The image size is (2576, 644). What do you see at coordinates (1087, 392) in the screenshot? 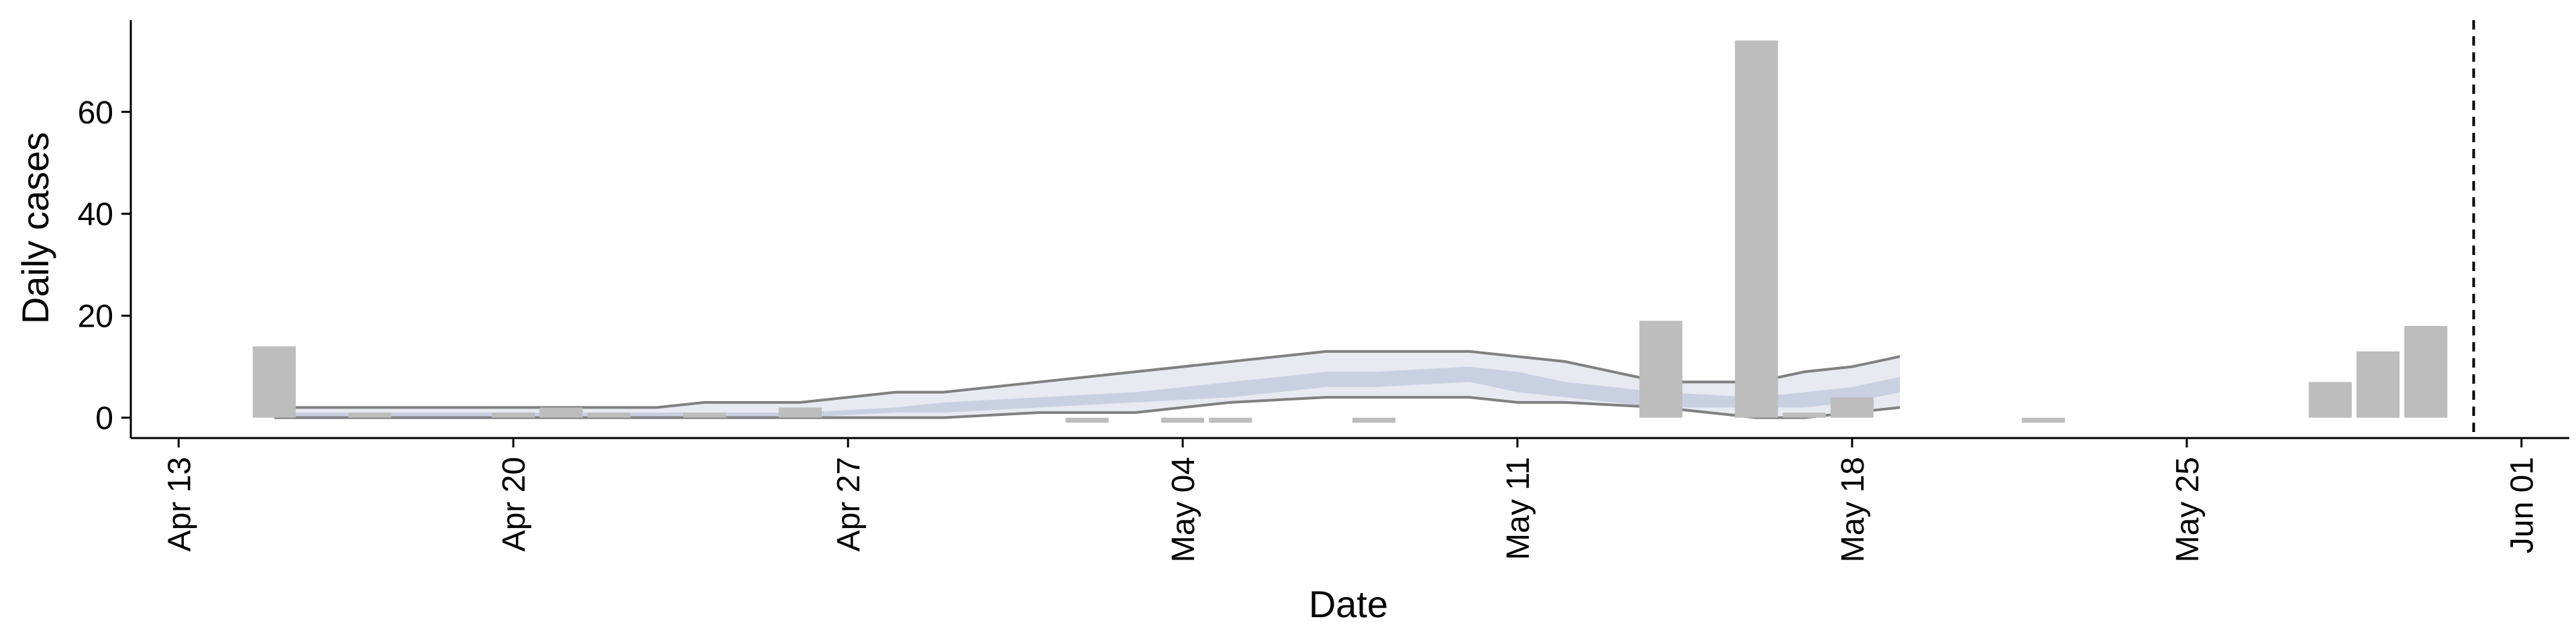
I see `inner-interval-band` at bounding box center [1087, 392].